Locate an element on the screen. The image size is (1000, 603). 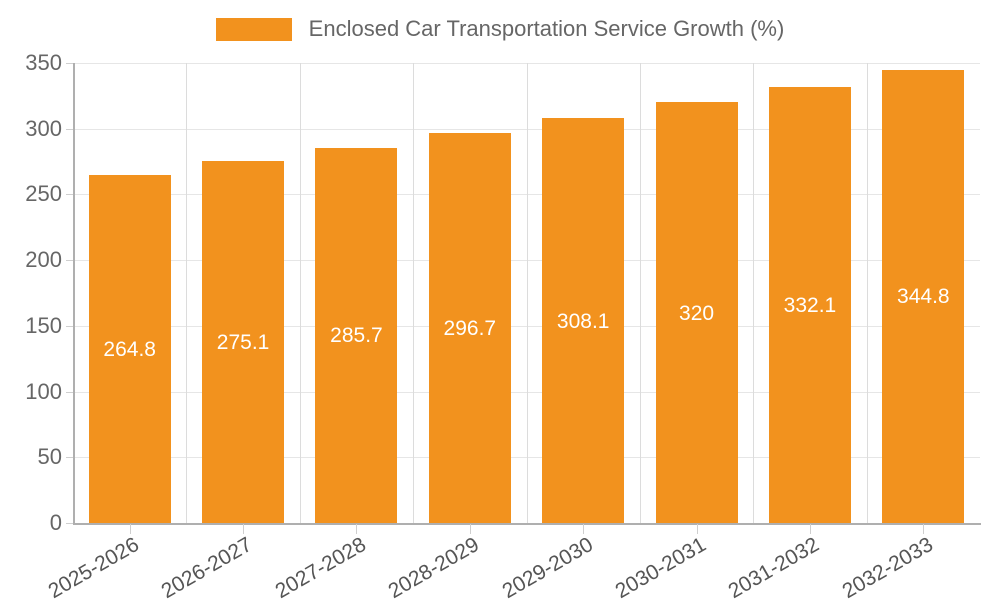
bar-value-label: 332.1 is located at coordinates (810, 305).